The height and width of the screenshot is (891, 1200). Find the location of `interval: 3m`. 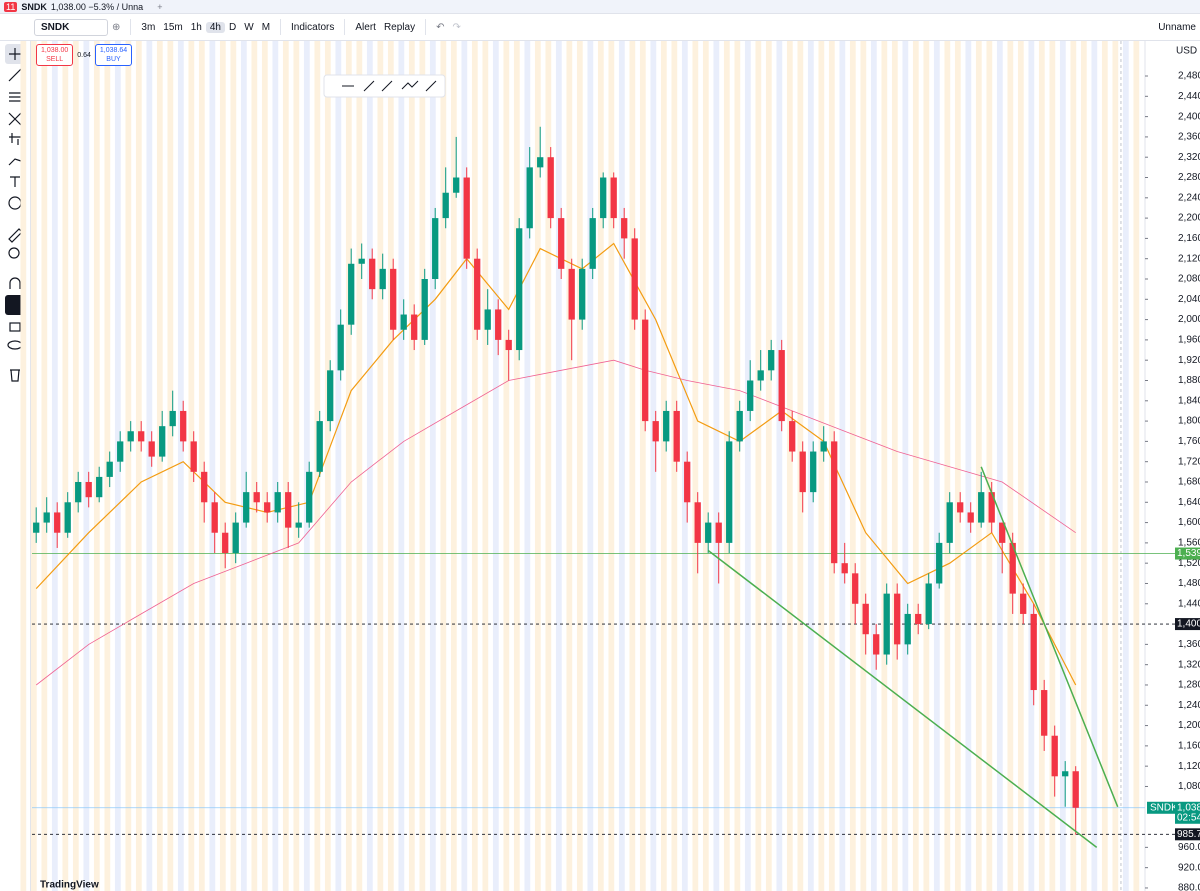

interval: 3m is located at coordinates (148, 27).